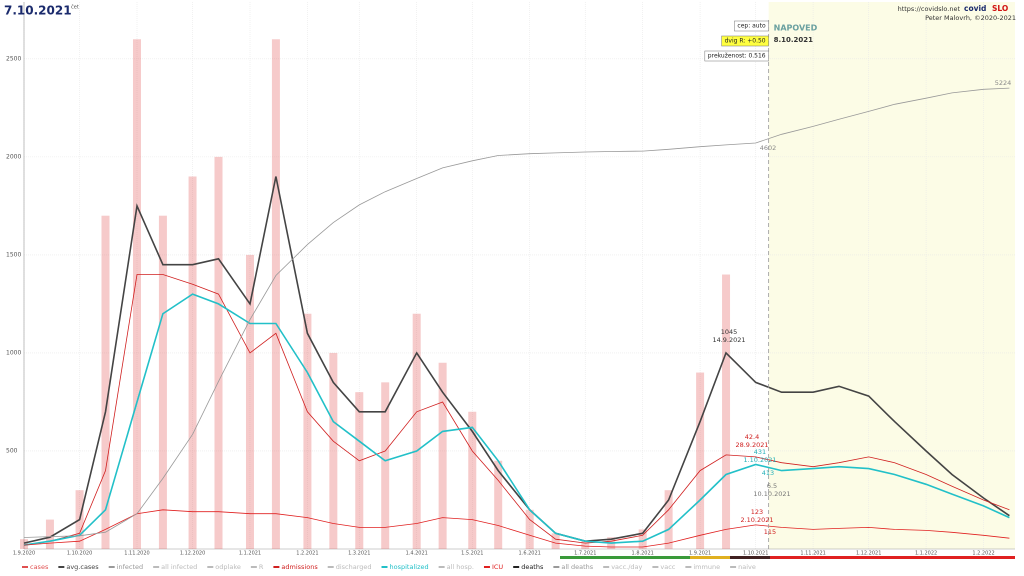 Image resolution: width=1024 pixels, height=576 pixels. I want to click on x-tick-label: 1.9.2021, so click(700, 554).